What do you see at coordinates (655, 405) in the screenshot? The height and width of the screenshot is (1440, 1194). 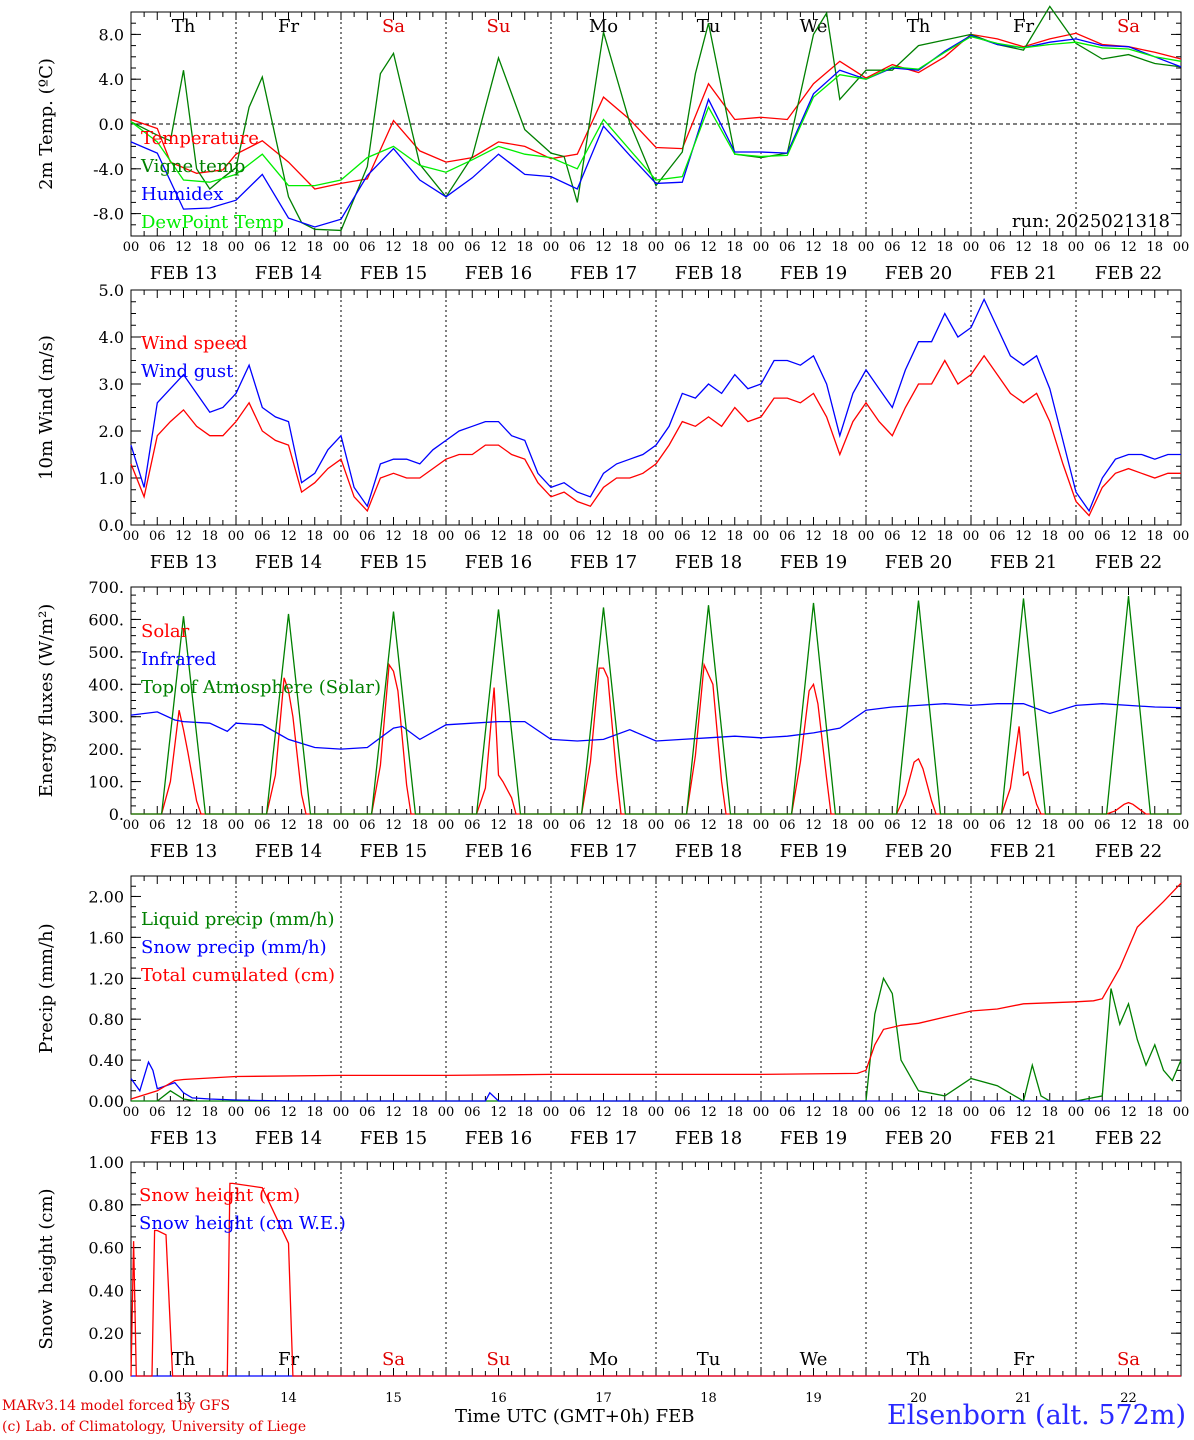 I see `series-line-wind-gust` at bounding box center [655, 405].